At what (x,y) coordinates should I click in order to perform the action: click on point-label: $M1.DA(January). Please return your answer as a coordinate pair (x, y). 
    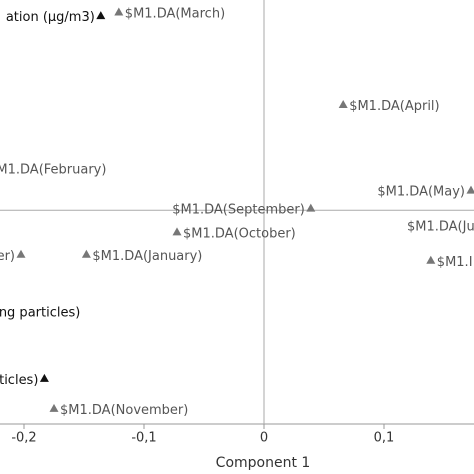
    Looking at the image, I should click on (147, 256).